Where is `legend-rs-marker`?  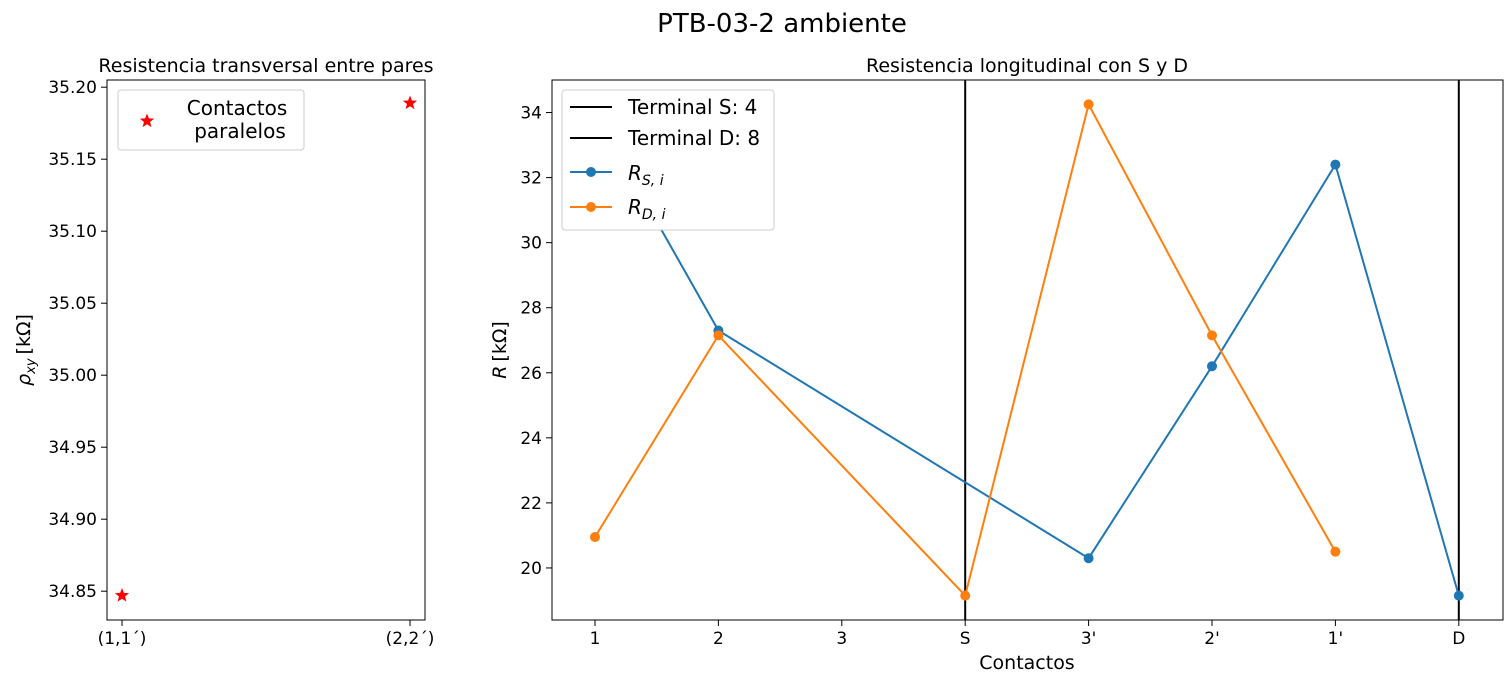 legend-rs-marker is located at coordinates (591, 172).